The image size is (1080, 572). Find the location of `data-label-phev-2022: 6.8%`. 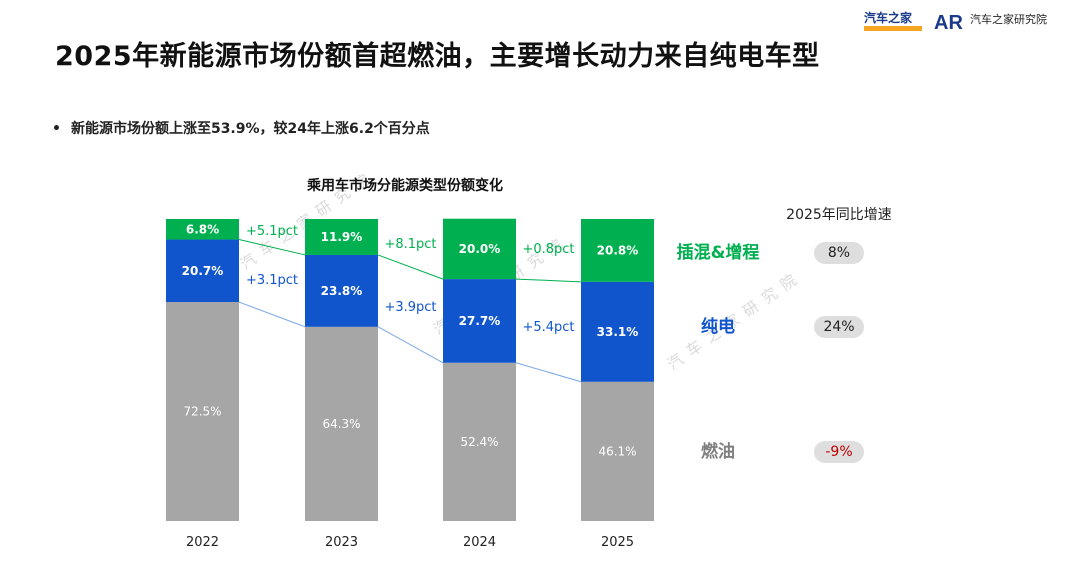

data-label-phev-2022: 6.8% is located at coordinates (202, 229).